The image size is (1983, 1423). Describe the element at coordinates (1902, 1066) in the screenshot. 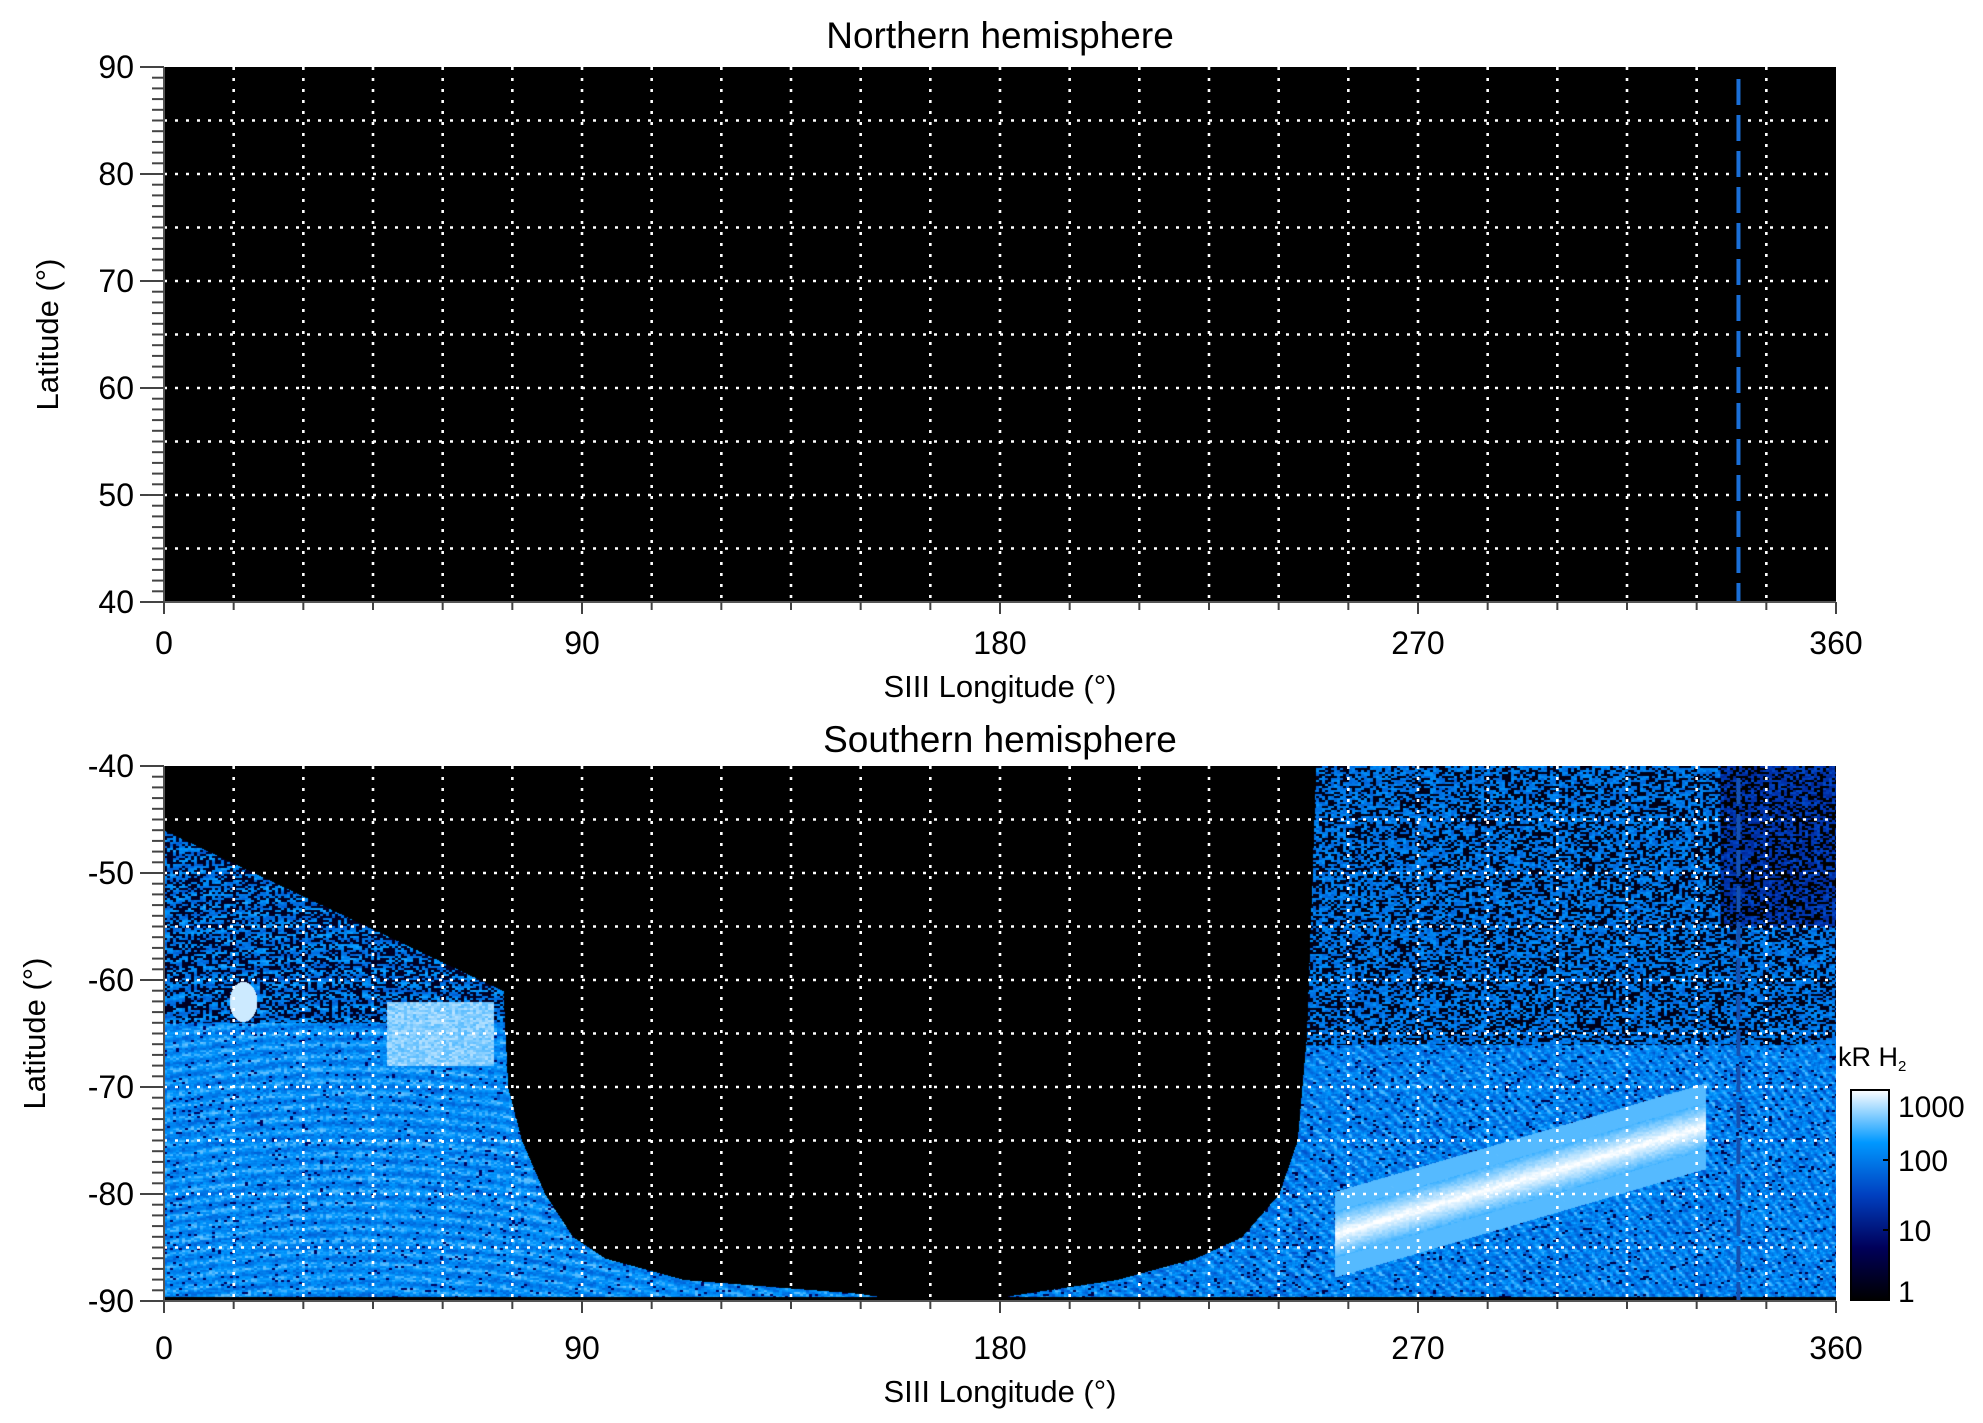

I see `colorbar-label-subscript: 2` at that location.